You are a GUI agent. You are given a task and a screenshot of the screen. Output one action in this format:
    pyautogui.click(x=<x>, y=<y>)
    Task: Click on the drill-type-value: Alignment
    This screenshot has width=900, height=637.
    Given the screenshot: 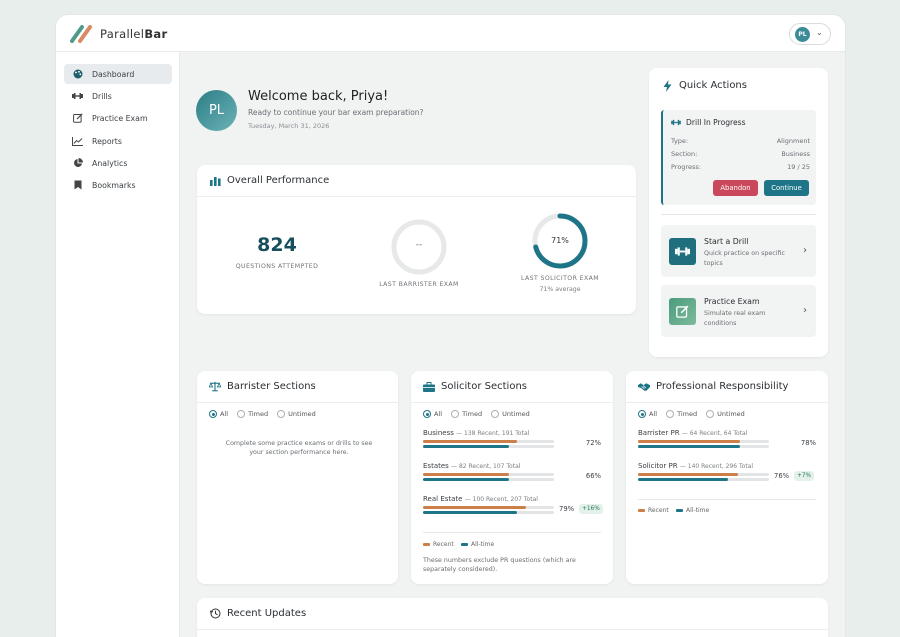 What is the action you would take?
    pyautogui.click(x=793, y=141)
    